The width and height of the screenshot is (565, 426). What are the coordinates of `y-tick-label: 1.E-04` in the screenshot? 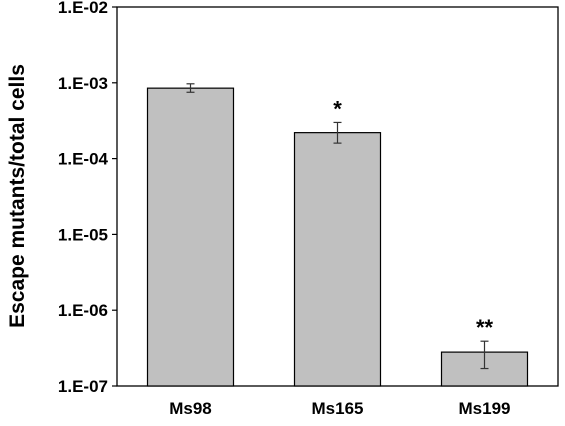 It's located at (83, 159).